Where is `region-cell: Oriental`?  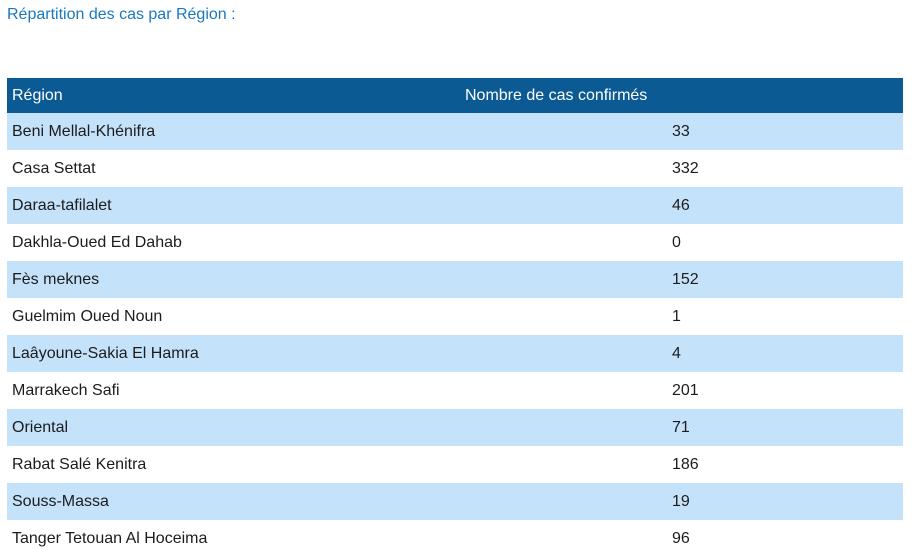 region-cell: Oriental is located at coordinates (234, 427).